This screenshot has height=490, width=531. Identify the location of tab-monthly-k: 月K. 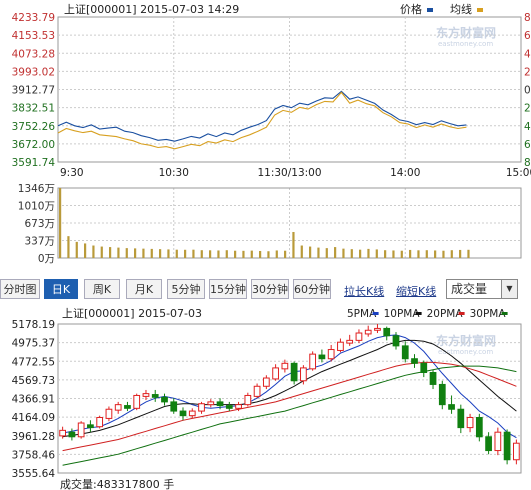
(144, 289).